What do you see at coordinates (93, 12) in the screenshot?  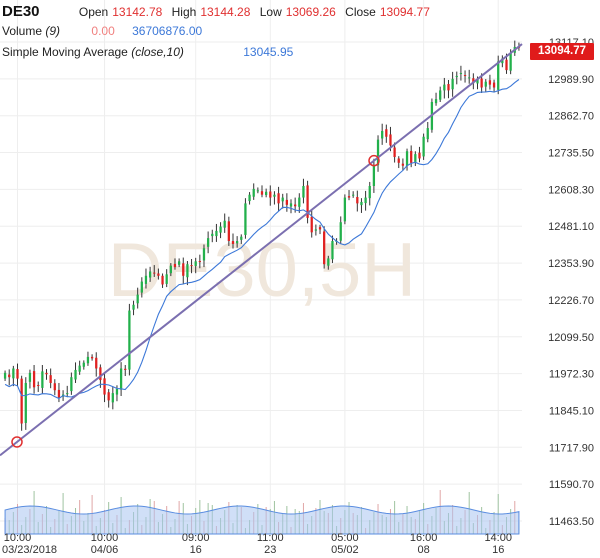 I see `open-label: Open` at bounding box center [93, 12].